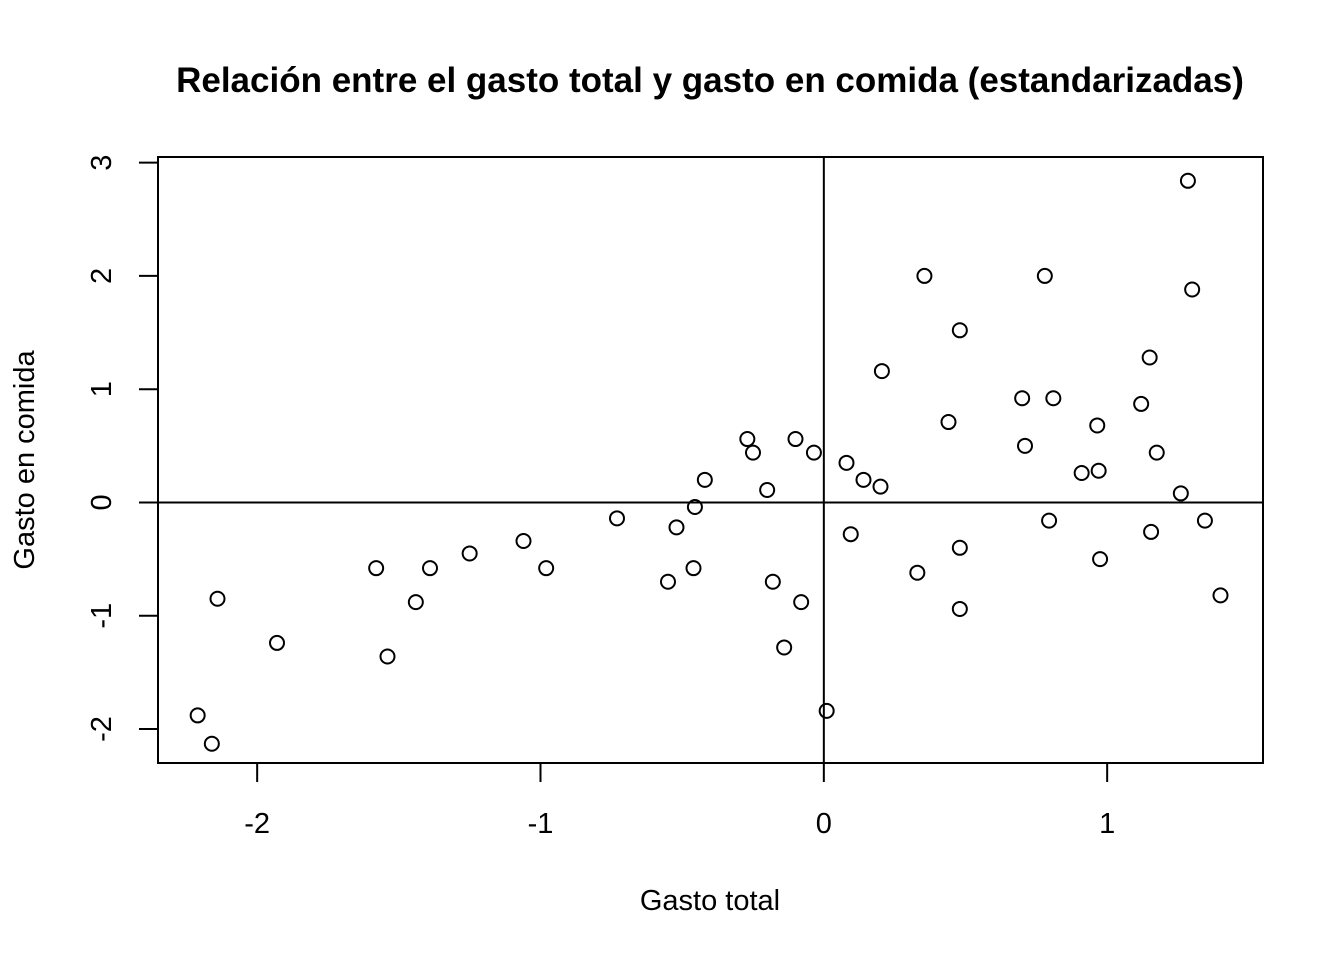 The width and height of the screenshot is (1344, 960). Describe the element at coordinates (1107, 824) in the screenshot. I see `x-tick-label: 1` at that location.